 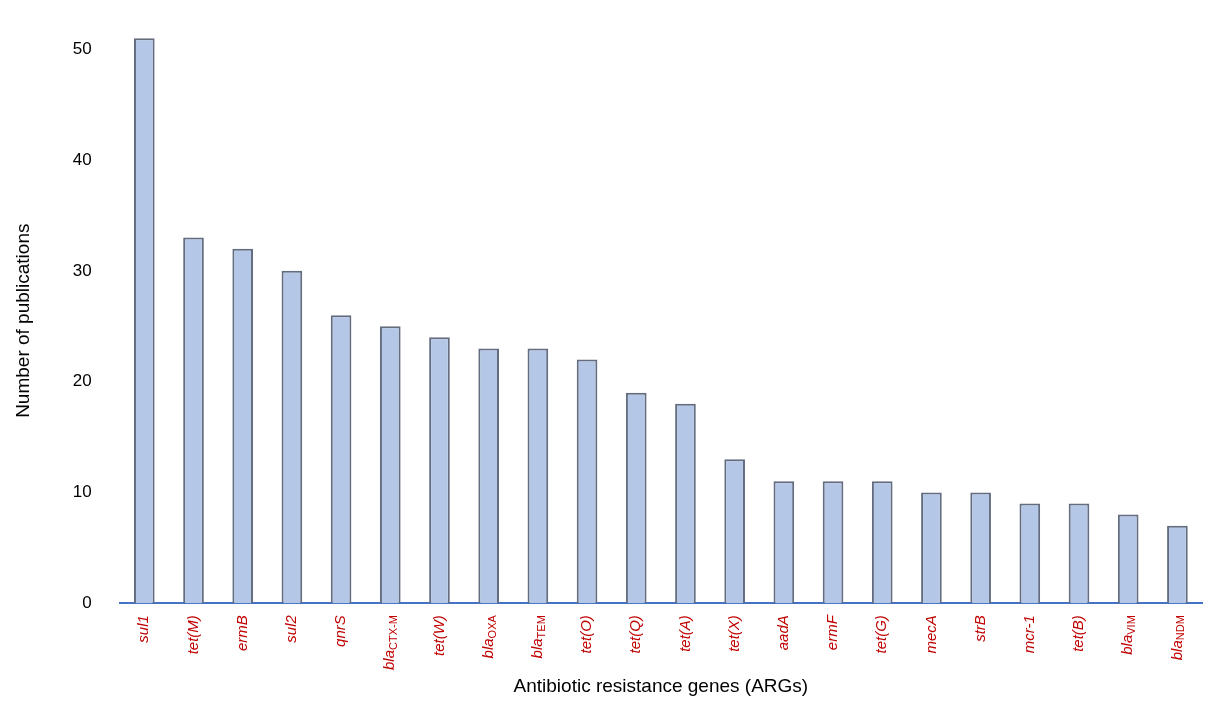 I want to click on x-tick-label: qnrS, so click(x=340, y=631).